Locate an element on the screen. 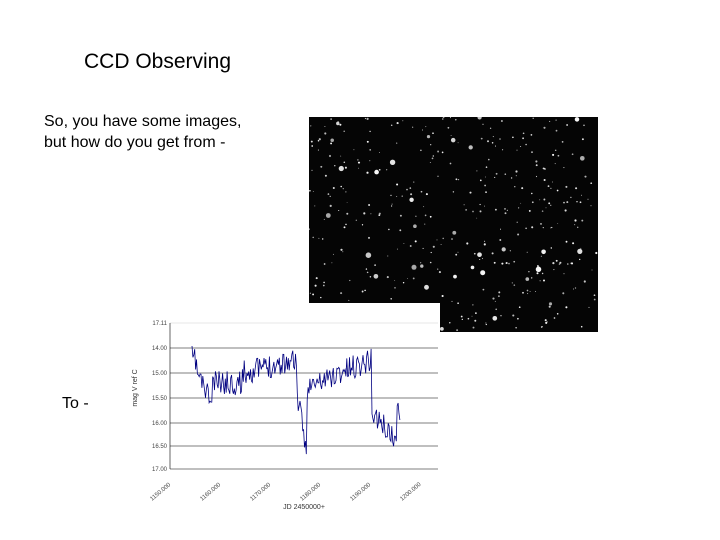 The width and height of the screenshot is (720, 540). y-tick-label: 15.50 is located at coordinates (160, 399).